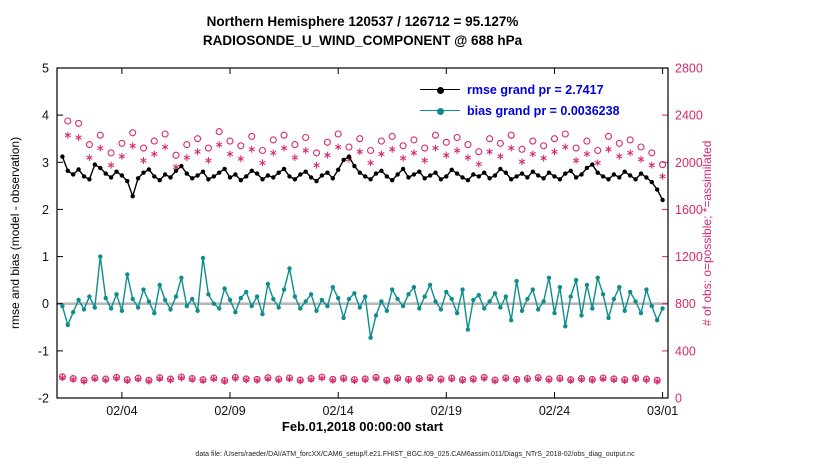  What do you see at coordinates (45, 210) in the screenshot?
I see `left-tick-label: 2` at bounding box center [45, 210].